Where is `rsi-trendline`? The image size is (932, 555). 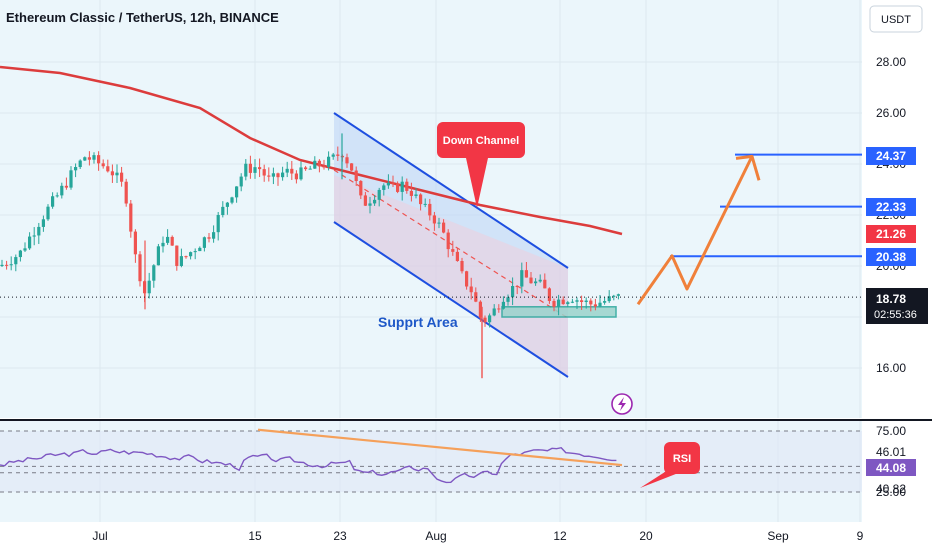 rsi-trendline is located at coordinates (440, 447).